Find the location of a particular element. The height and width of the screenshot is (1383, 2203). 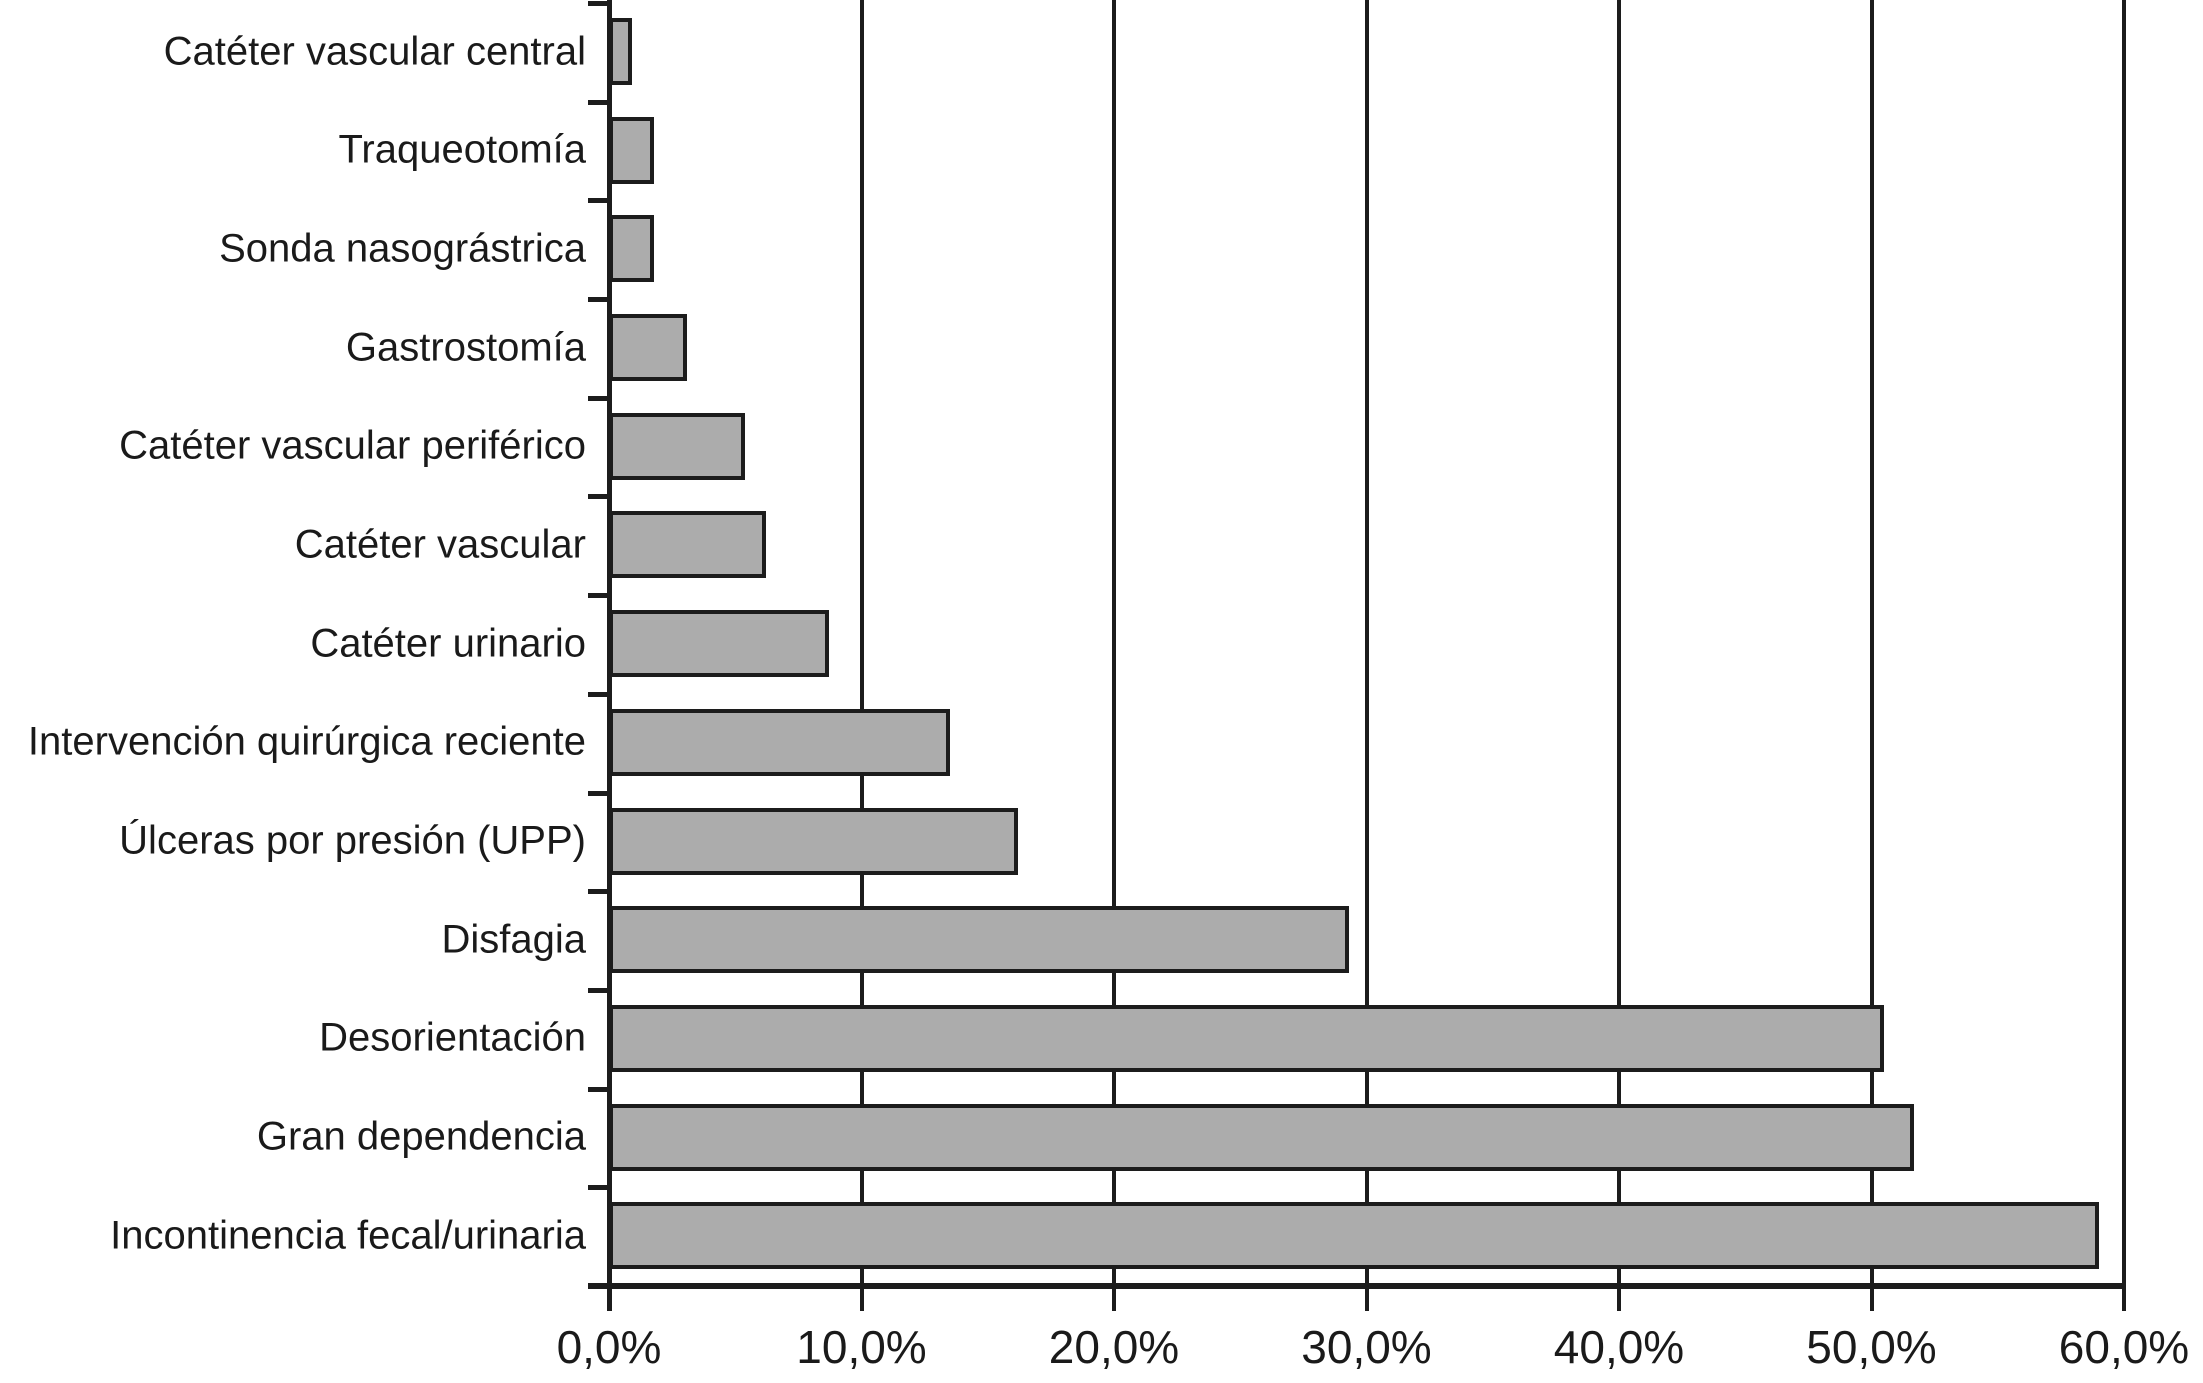

x-axis-tick-label: 50,0% is located at coordinates (1871, 1347).